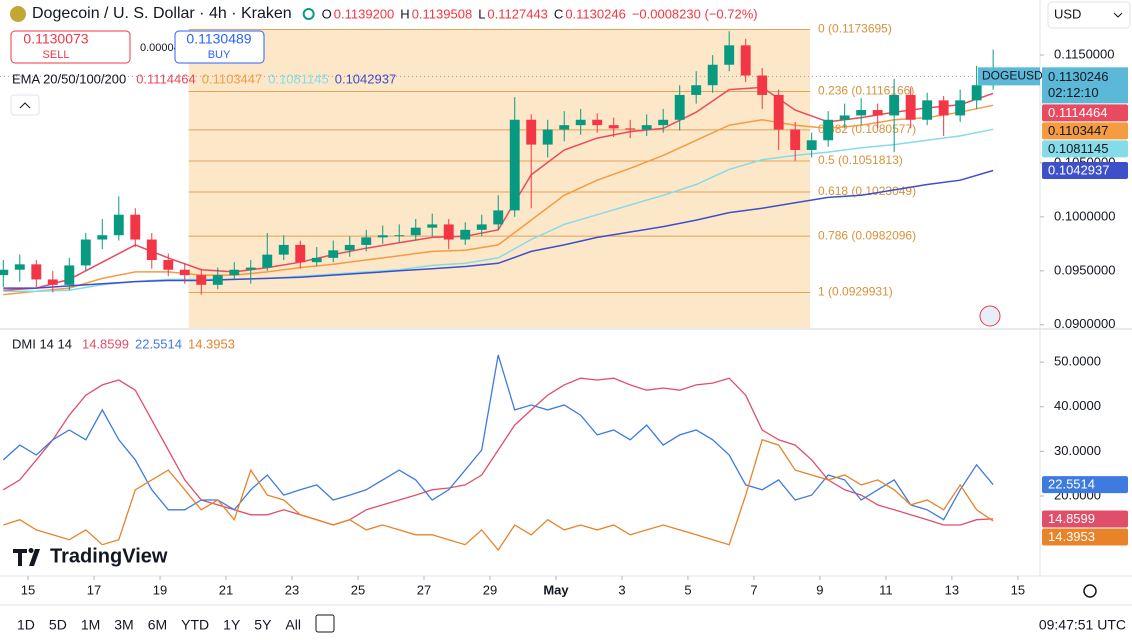 This screenshot has height=640, width=1132. Describe the element at coordinates (1018, 589) in the screenshot. I see `x-tick-label: 15` at that location.